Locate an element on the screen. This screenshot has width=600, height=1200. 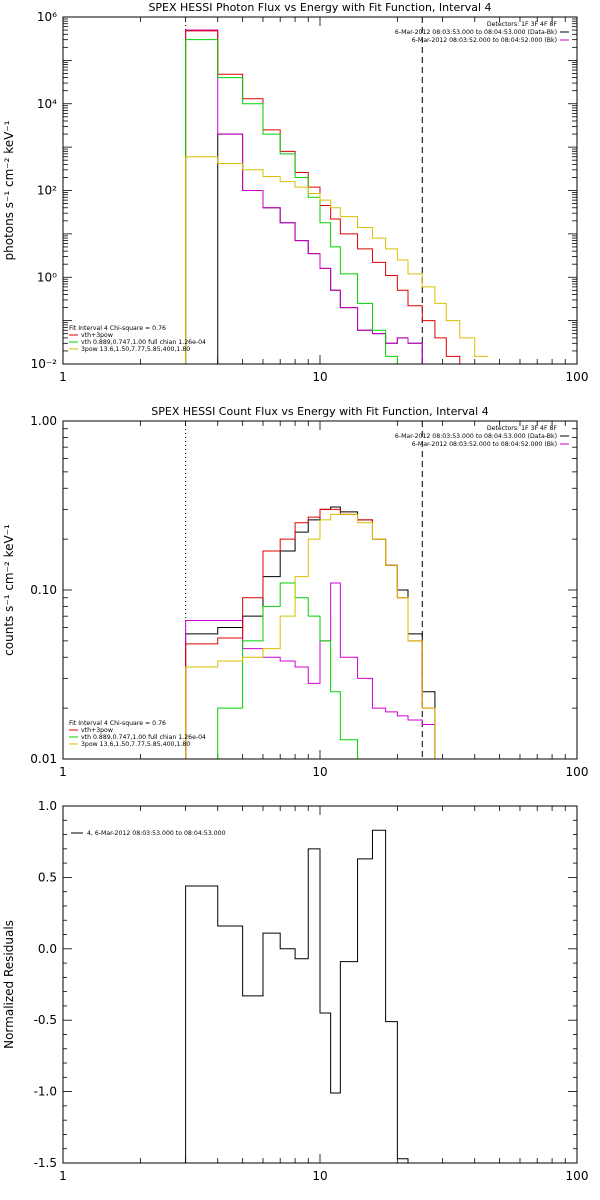
y-tick-label: 0.0 is located at coordinates (47, 949).